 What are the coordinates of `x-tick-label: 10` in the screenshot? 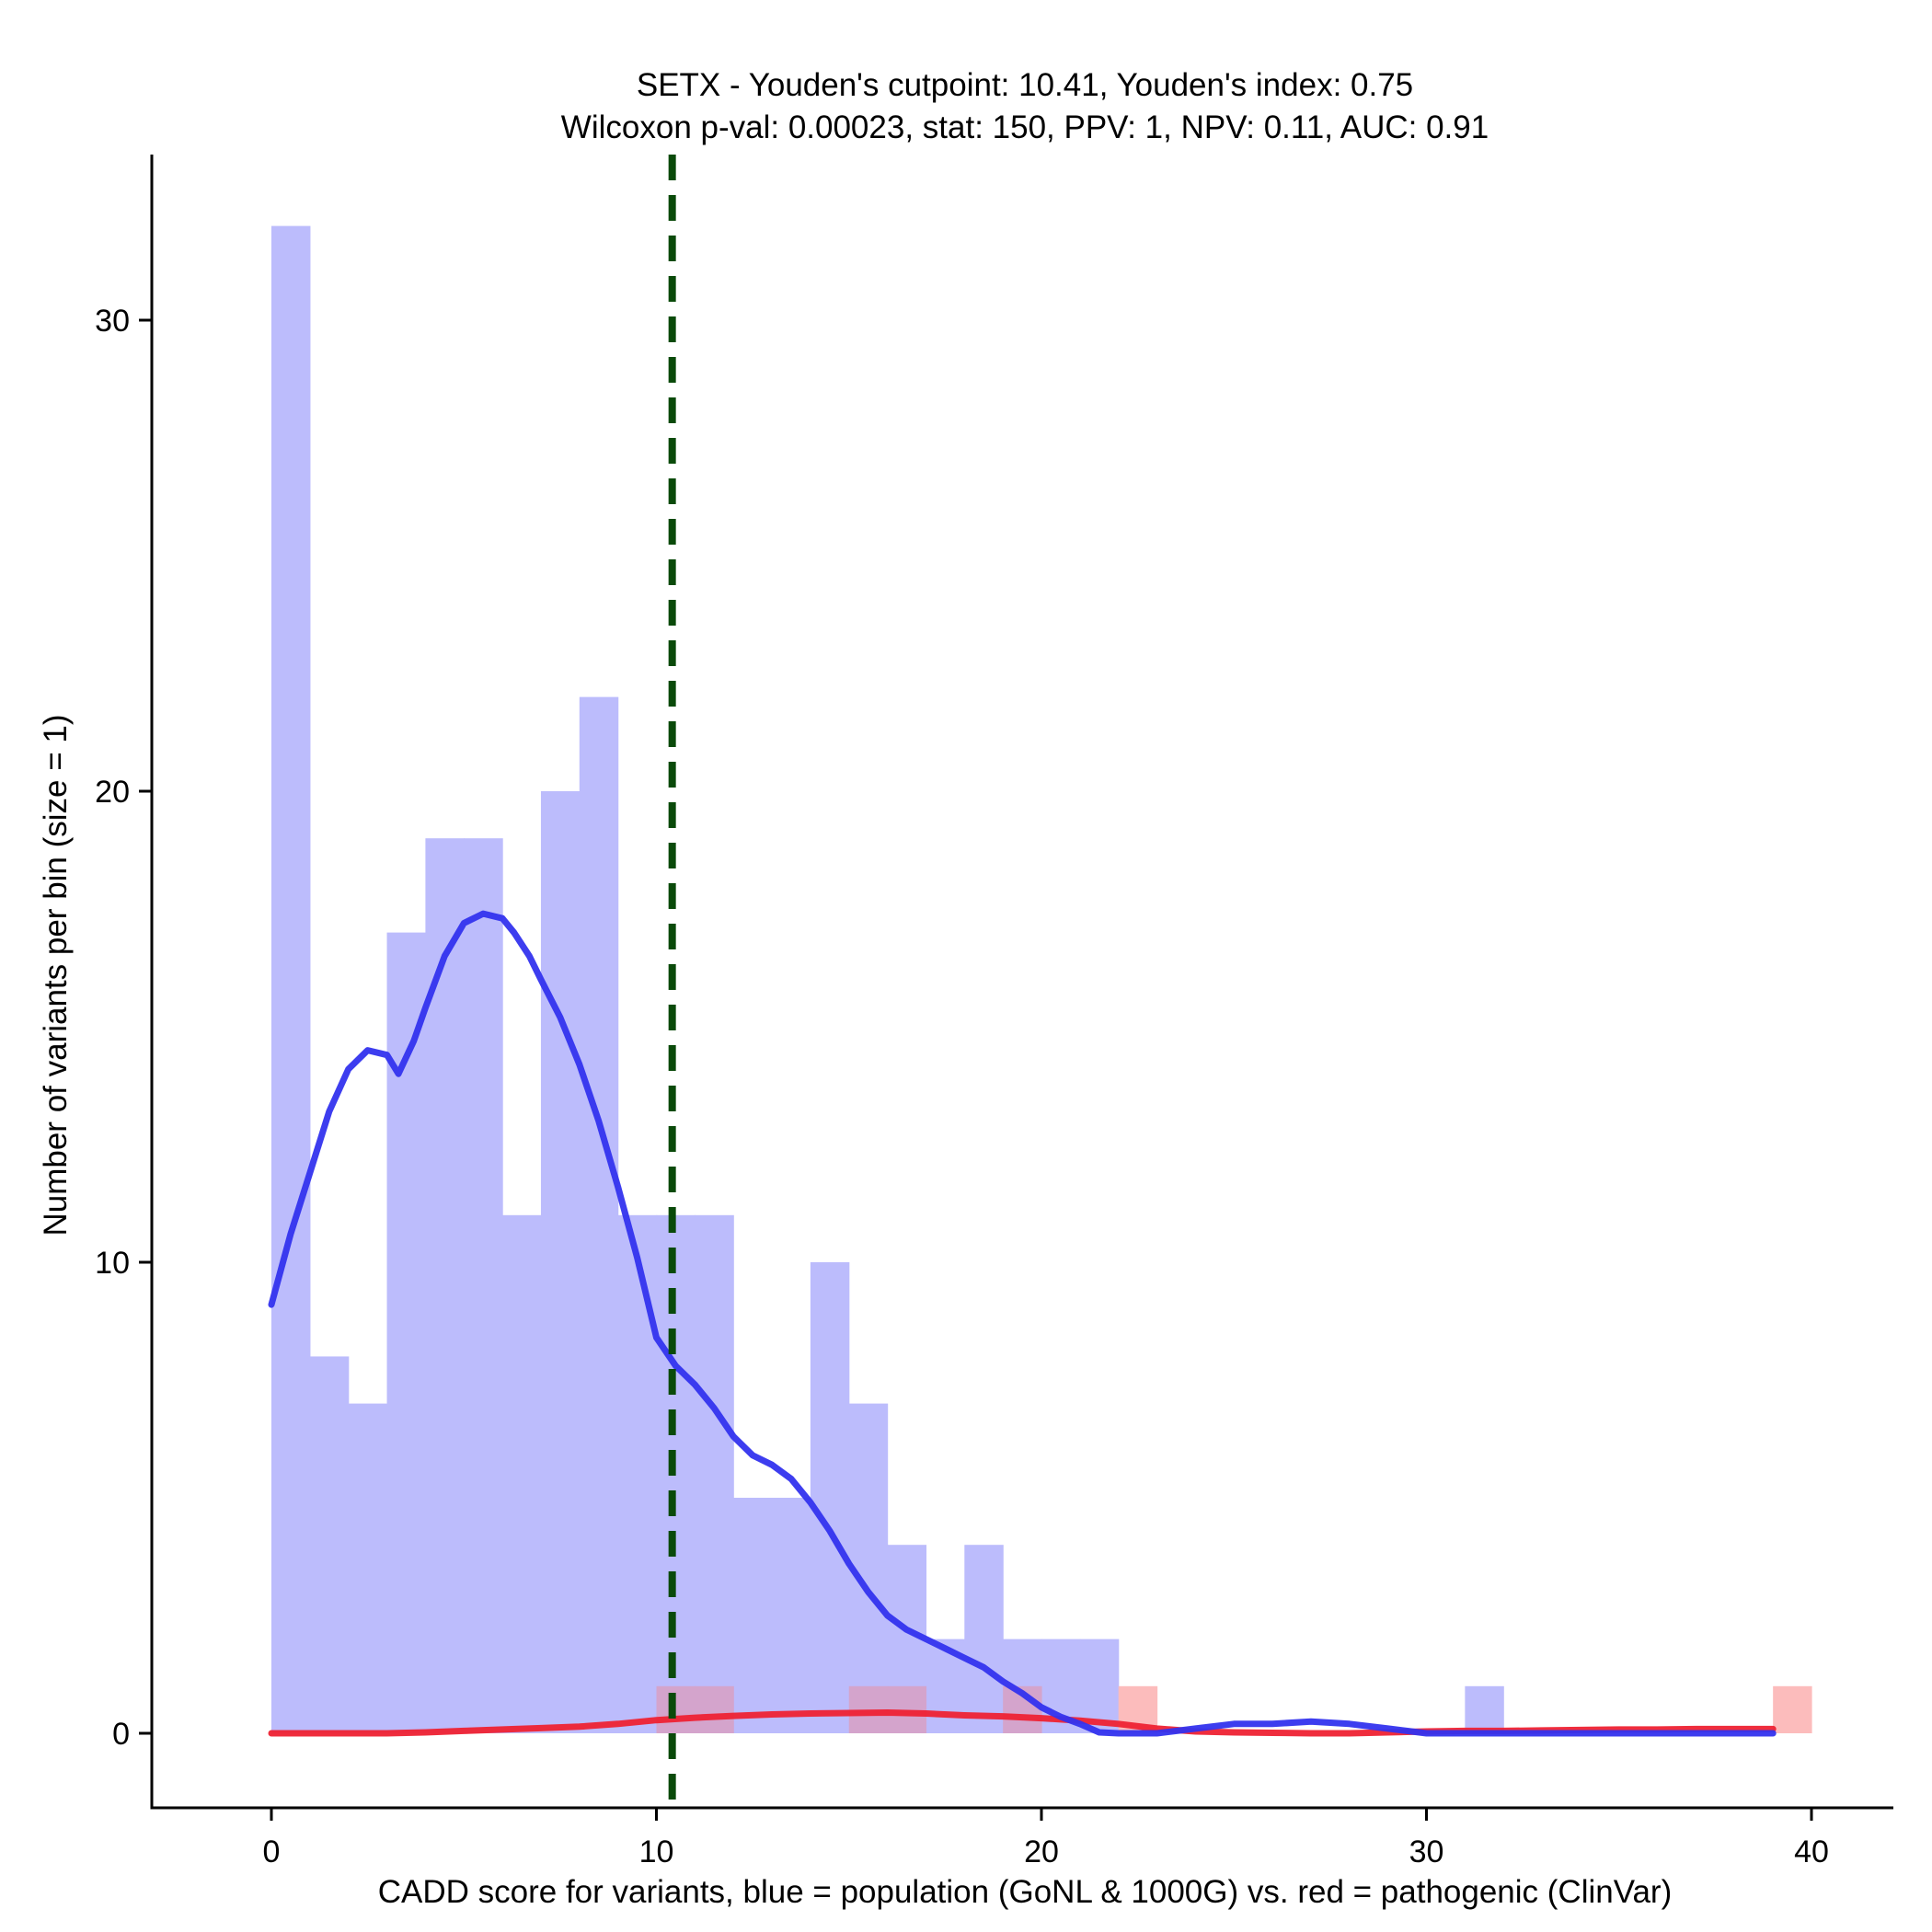 It's located at (656, 1851).